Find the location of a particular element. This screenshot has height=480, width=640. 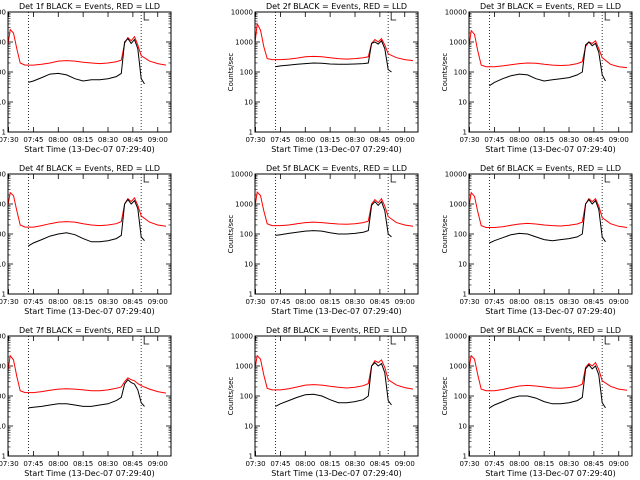

panel-title: Det 4f BLACK = Events, RED = LLD is located at coordinates (89, 168).